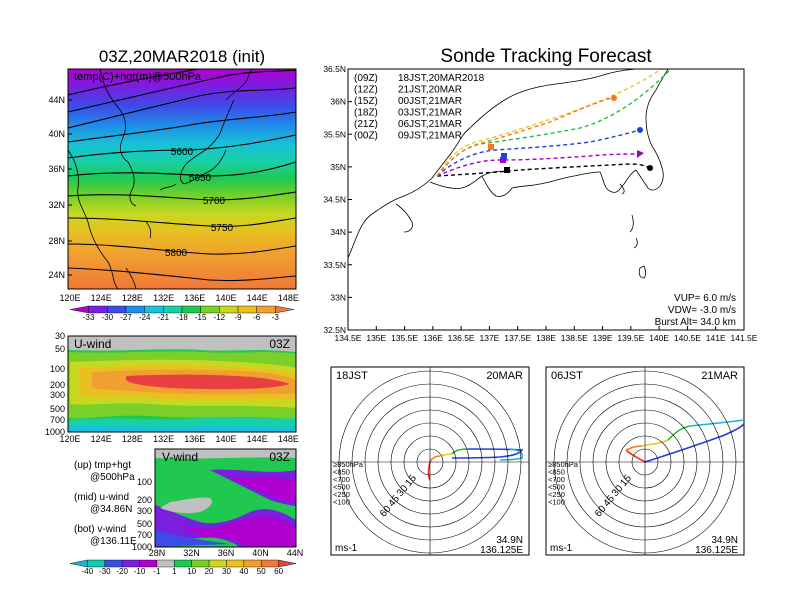  Describe the element at coordinates (182, 317) in the screenshot. I see `colorbar-label: -18` at that location.